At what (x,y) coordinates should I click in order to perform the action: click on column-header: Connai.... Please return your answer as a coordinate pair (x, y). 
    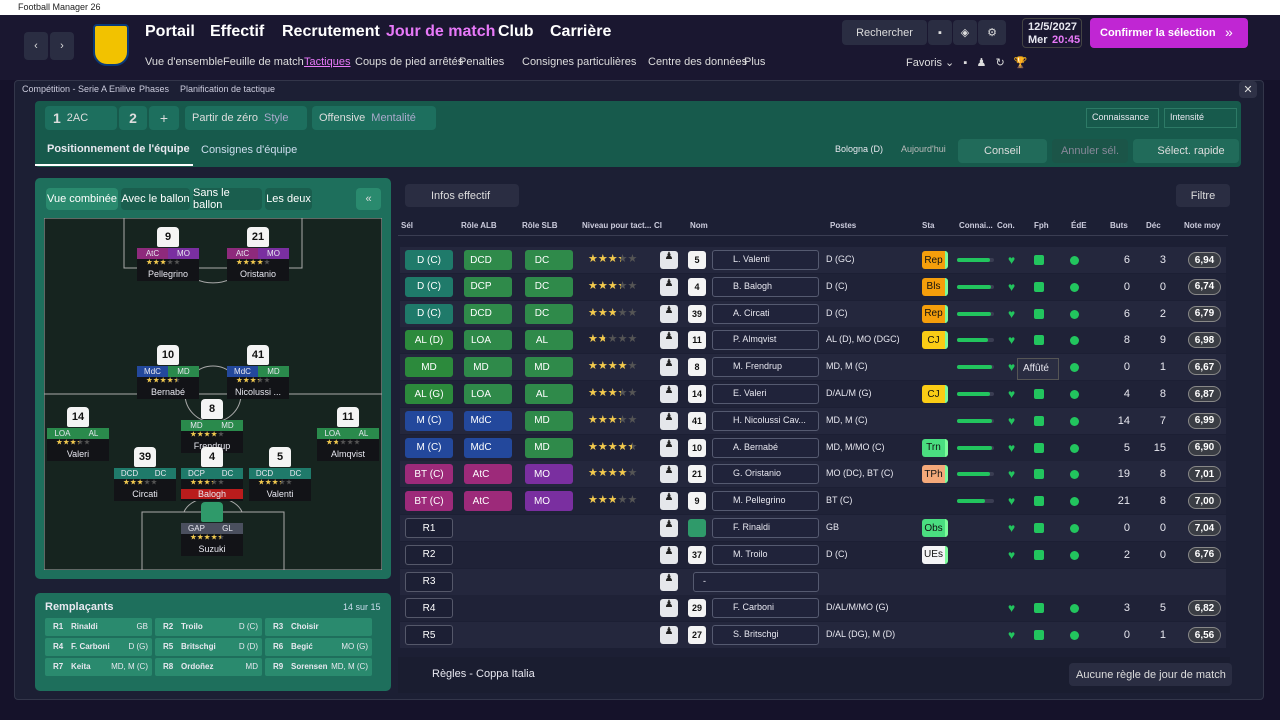
    Looking at the image, I should click on (976, 225).